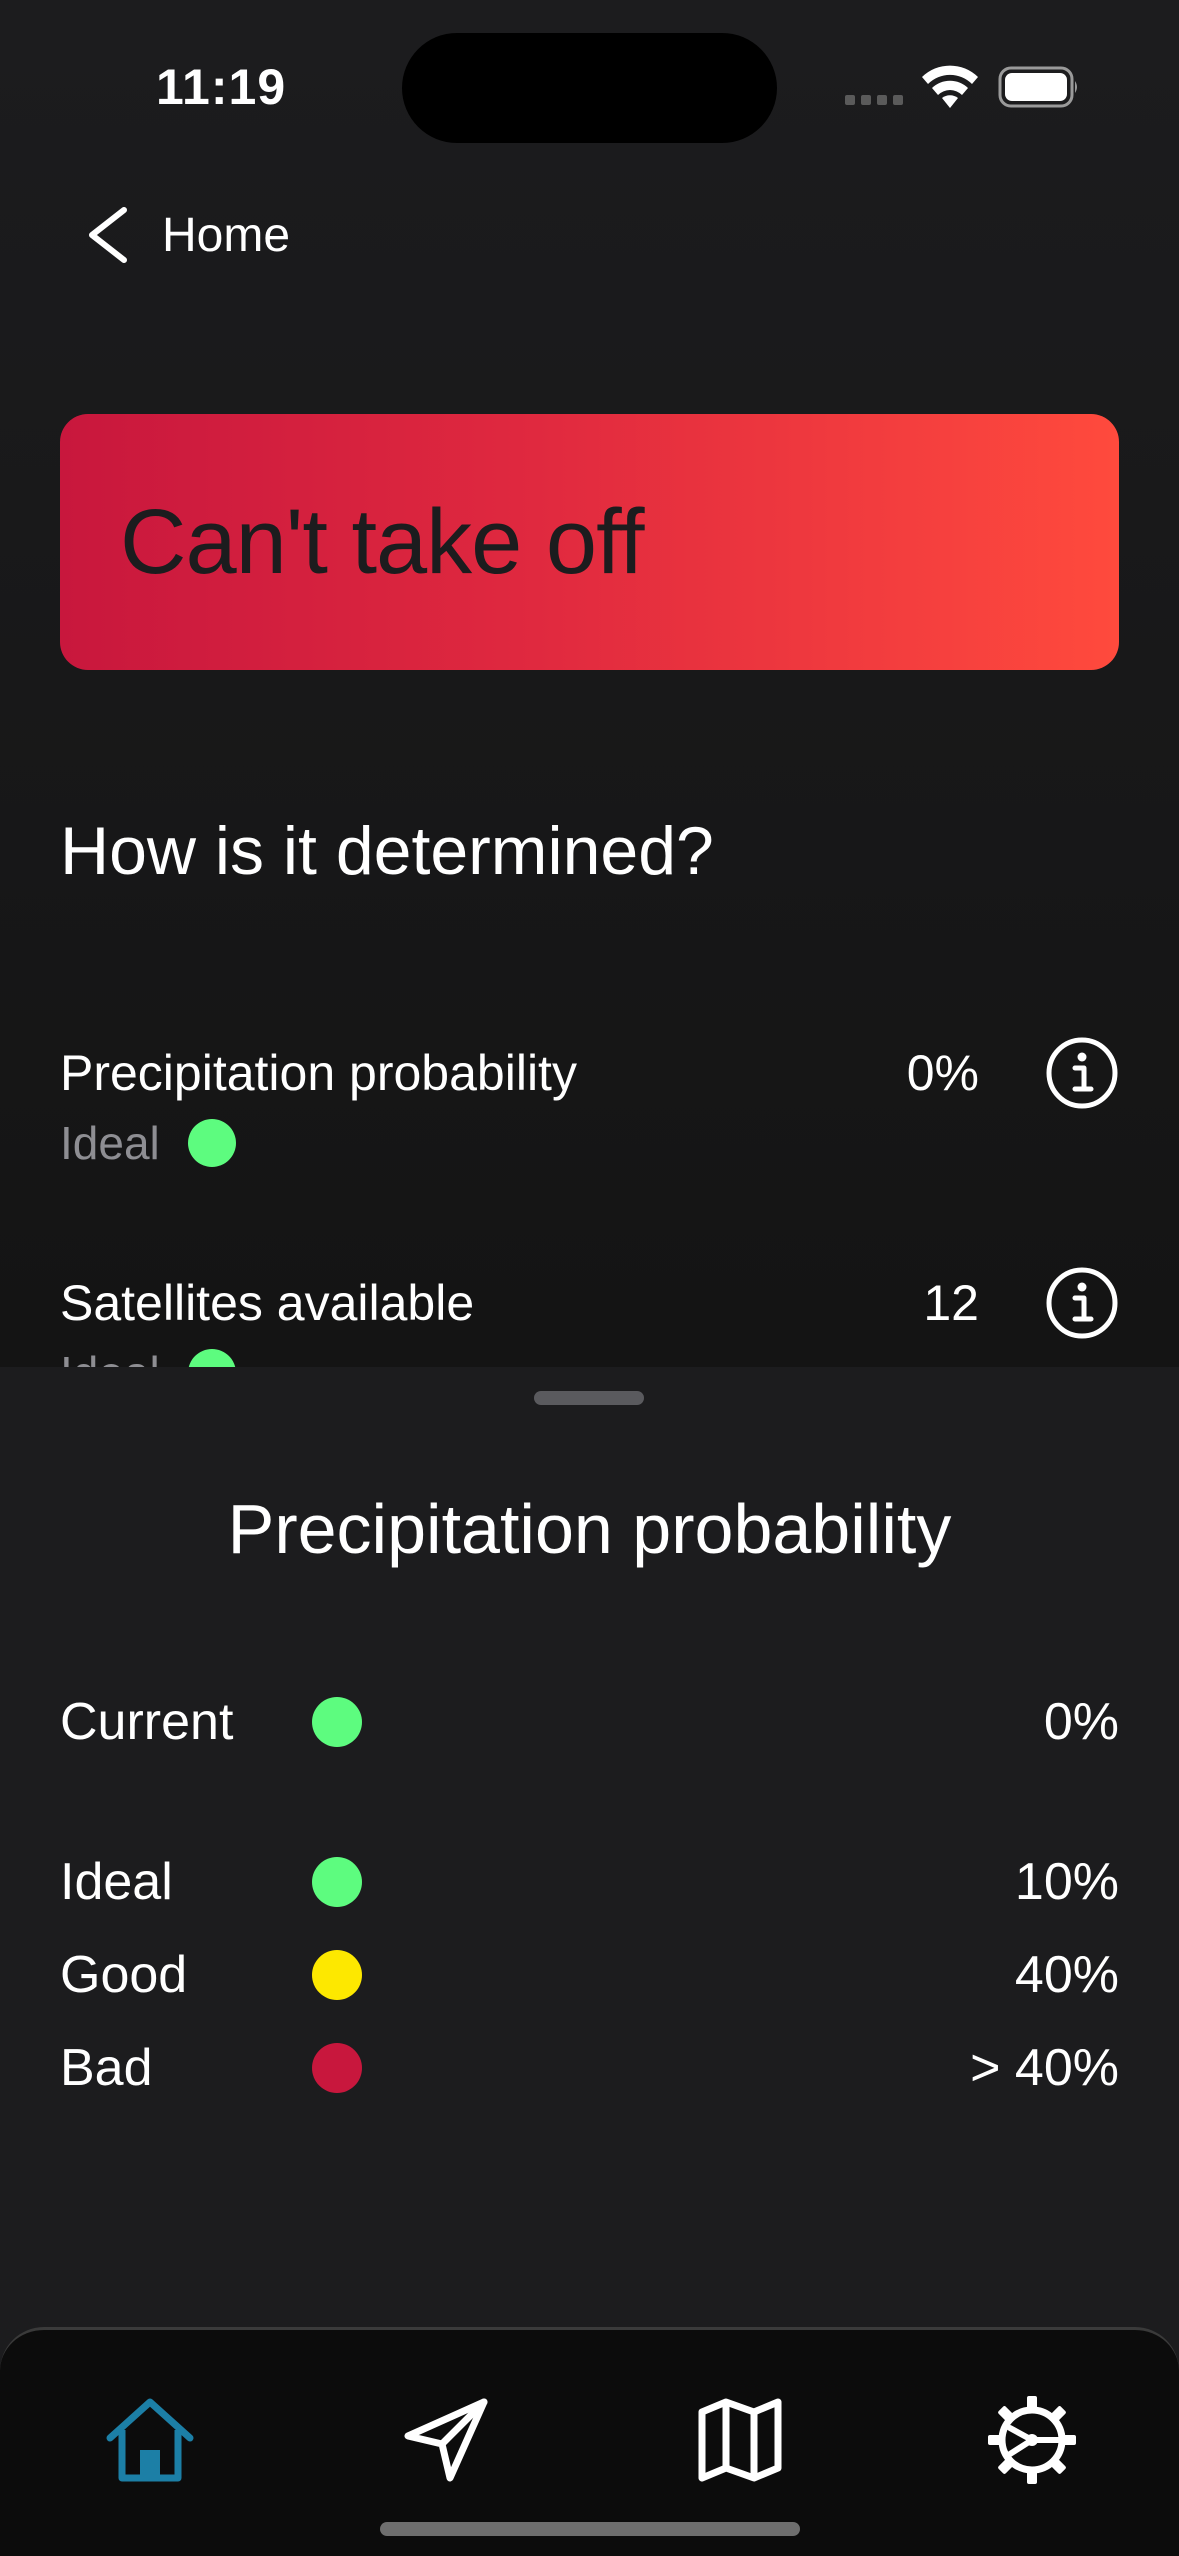 This screenshot has width=1179, height=2556. What do you see at coordinates (589, 88) in the screenshot?
I see `dynamic-island` at bounding box center [589, 88].